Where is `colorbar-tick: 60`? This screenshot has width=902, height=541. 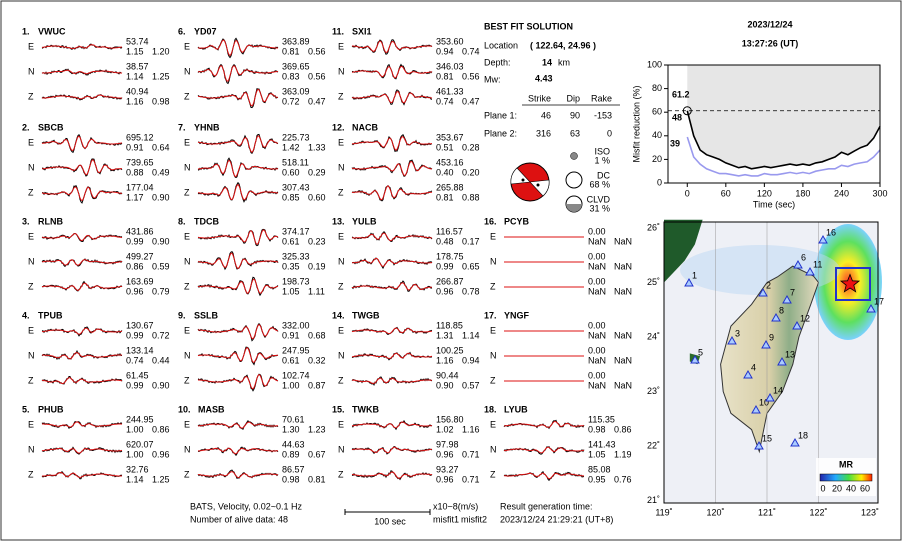
colorbar-tick: 60 is located at coordinates (865, 488).